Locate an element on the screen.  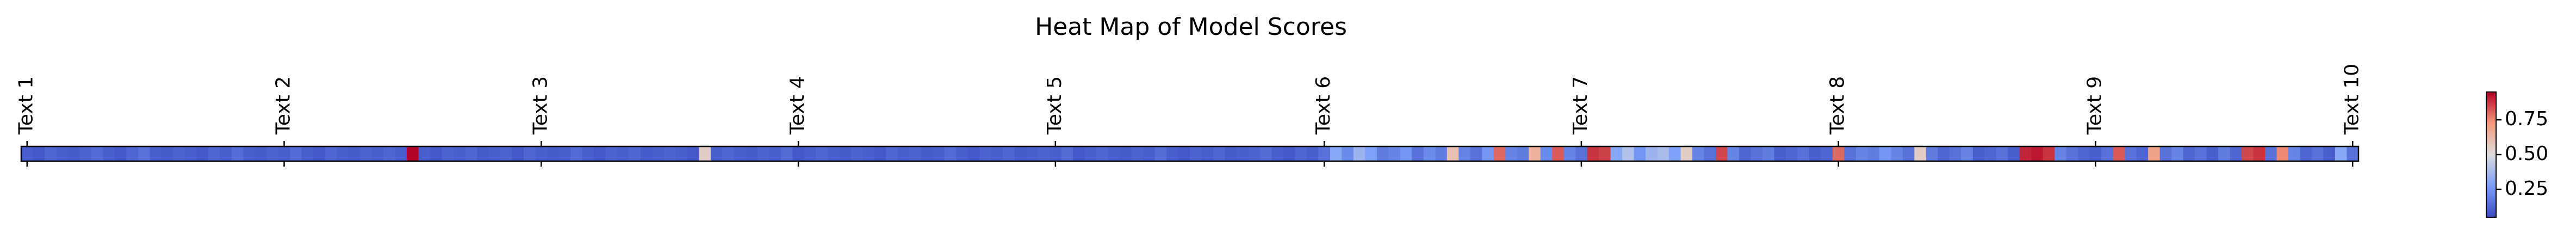
x-tick-label: Text 9 is located at coordinates (2094, 105).